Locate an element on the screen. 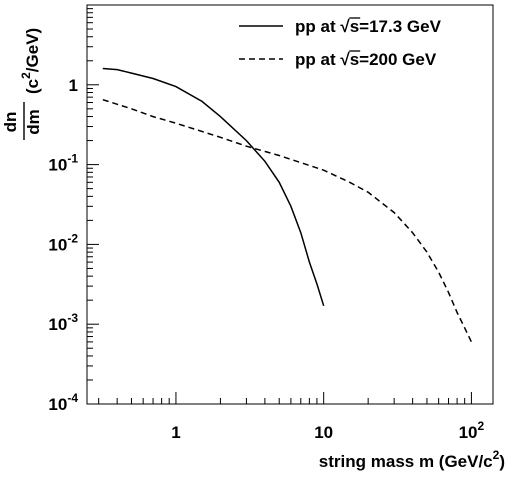 The width and height of the screenshot is (515, 478). y-tick-label: 10⁻³ is located at coordinates (63, 322).